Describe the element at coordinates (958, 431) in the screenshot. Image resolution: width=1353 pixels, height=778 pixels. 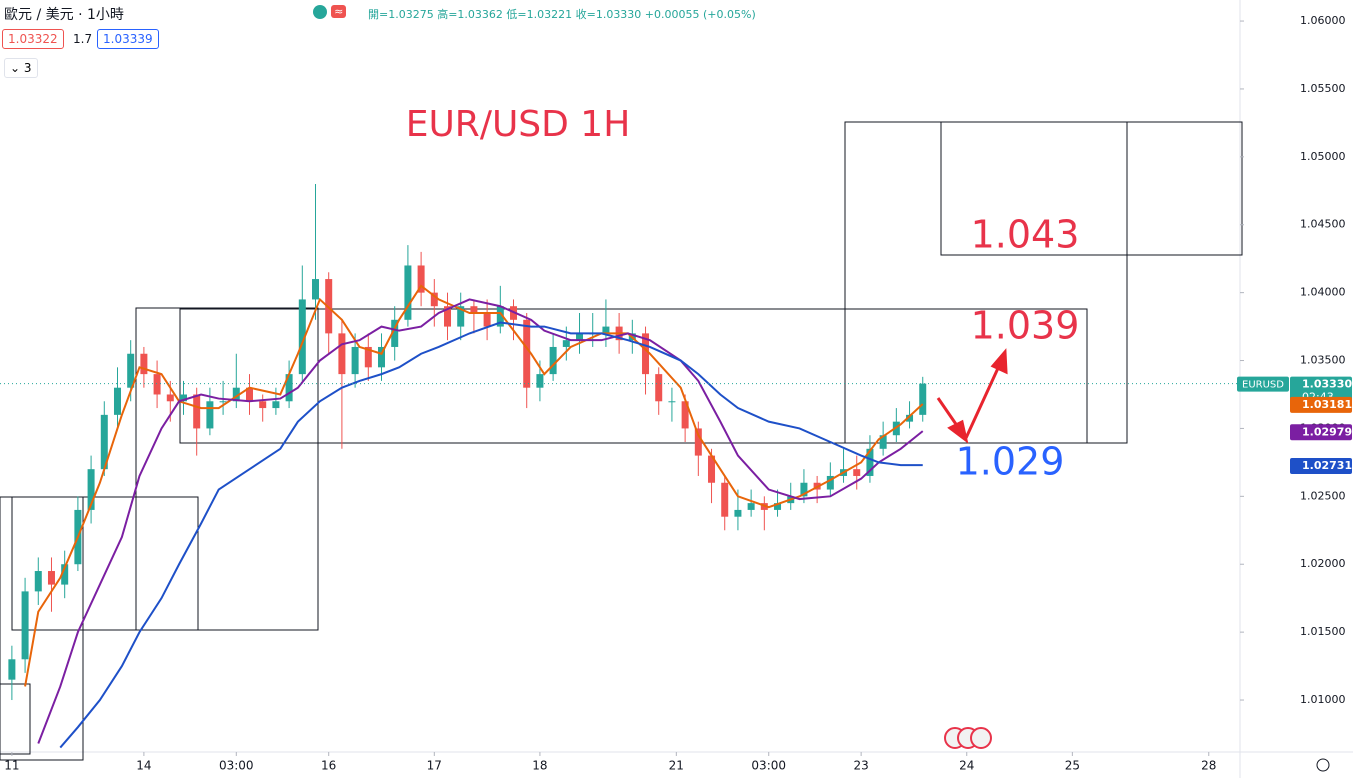
I see `arrow-head` at that location.